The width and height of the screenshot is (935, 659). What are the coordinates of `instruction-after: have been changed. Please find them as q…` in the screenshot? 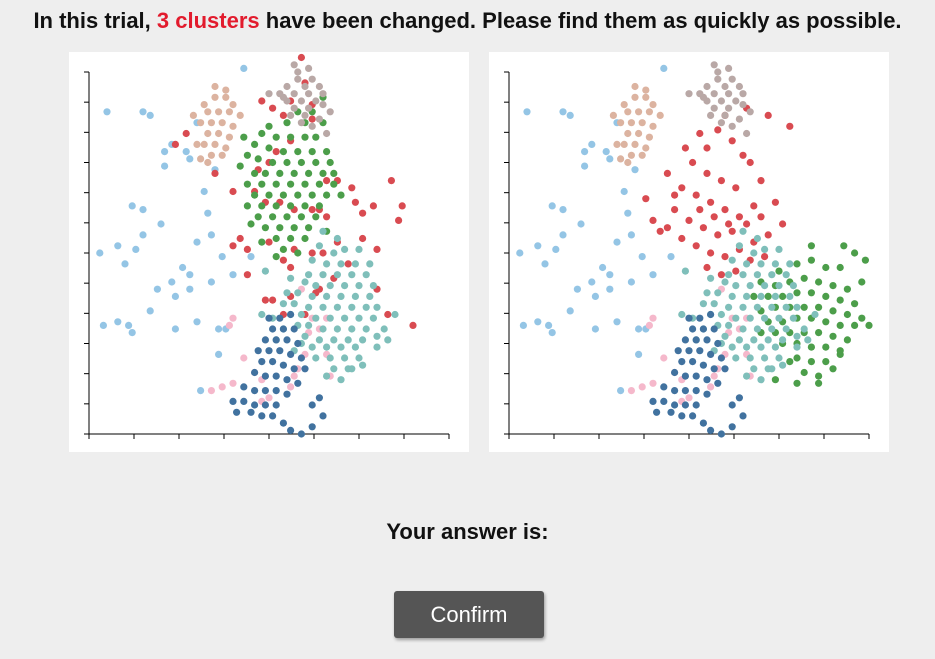 It's located at (580, 20).